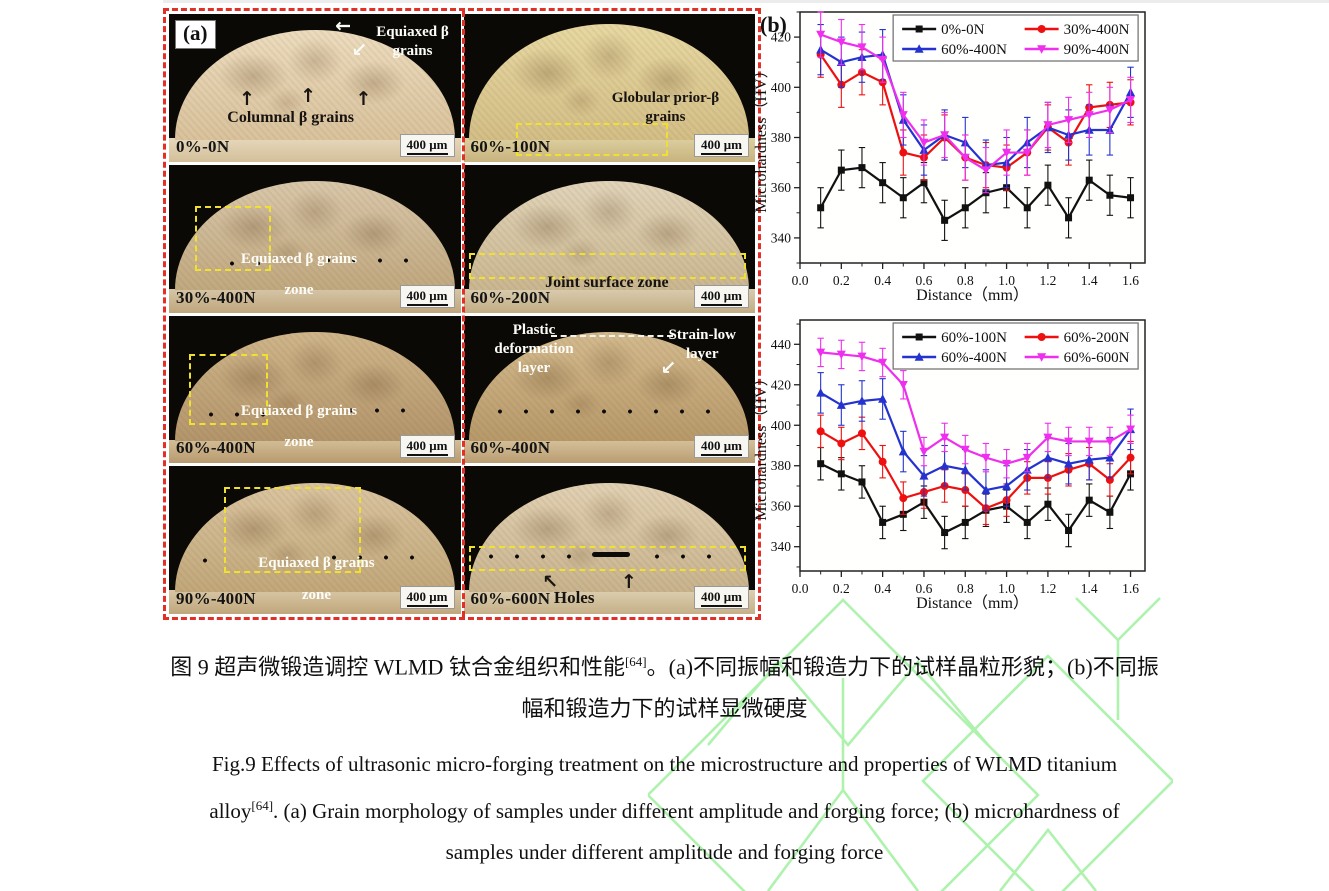 The width and height of the screenshot is (1329, 891). Describe the element at coordinates (412, 41) in the screenshot. I see `annotation-equiaxed-grains: Equiaxed β grains` at that location.